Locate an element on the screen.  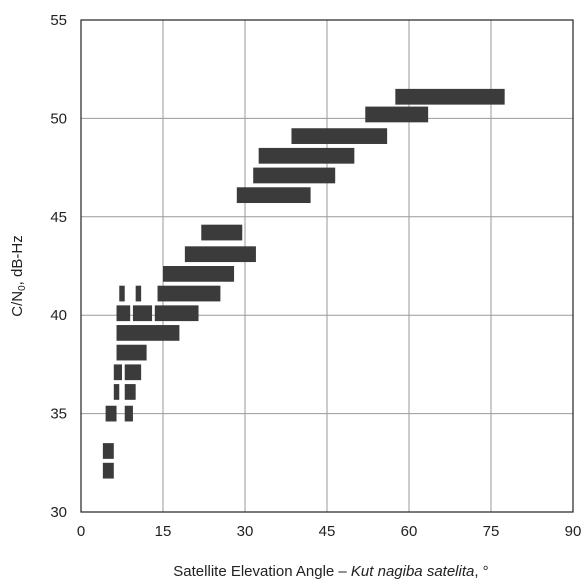
x-tick-labels: 0 15 30 45 60 75 90 is located at coordinates (329, 531).